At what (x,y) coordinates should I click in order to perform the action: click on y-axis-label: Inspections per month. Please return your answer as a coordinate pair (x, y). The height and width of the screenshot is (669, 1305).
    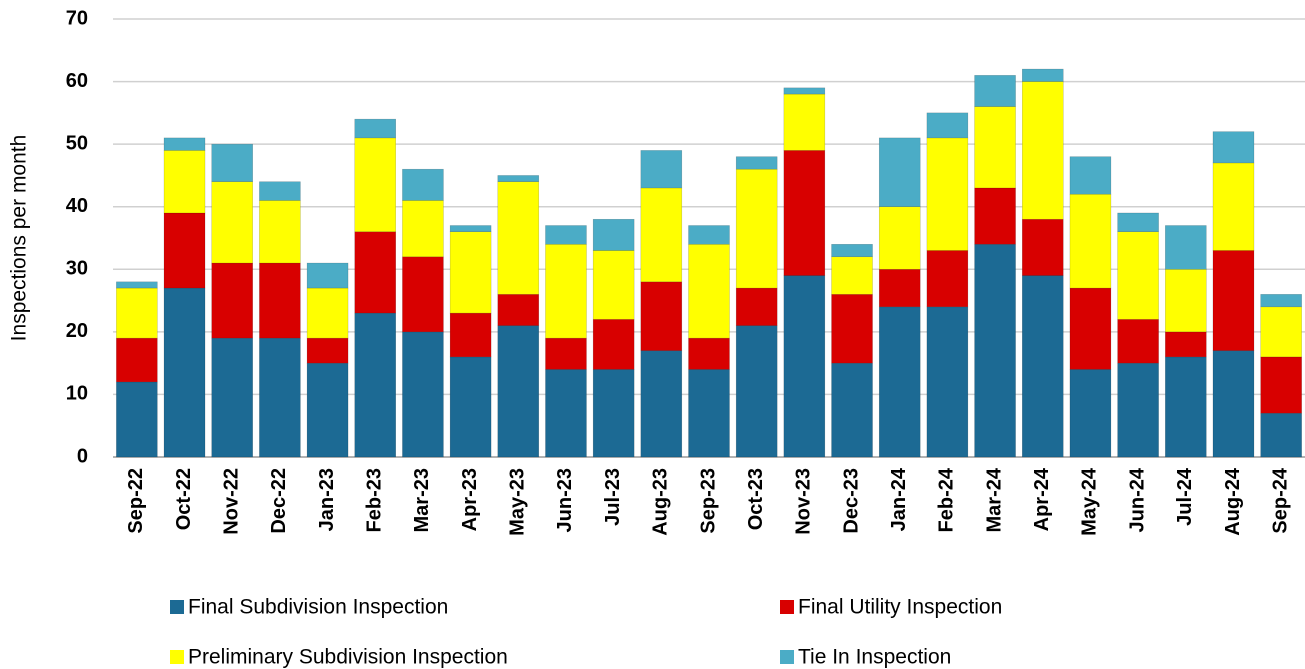
    Looking at the image, I should click on (19, 238).